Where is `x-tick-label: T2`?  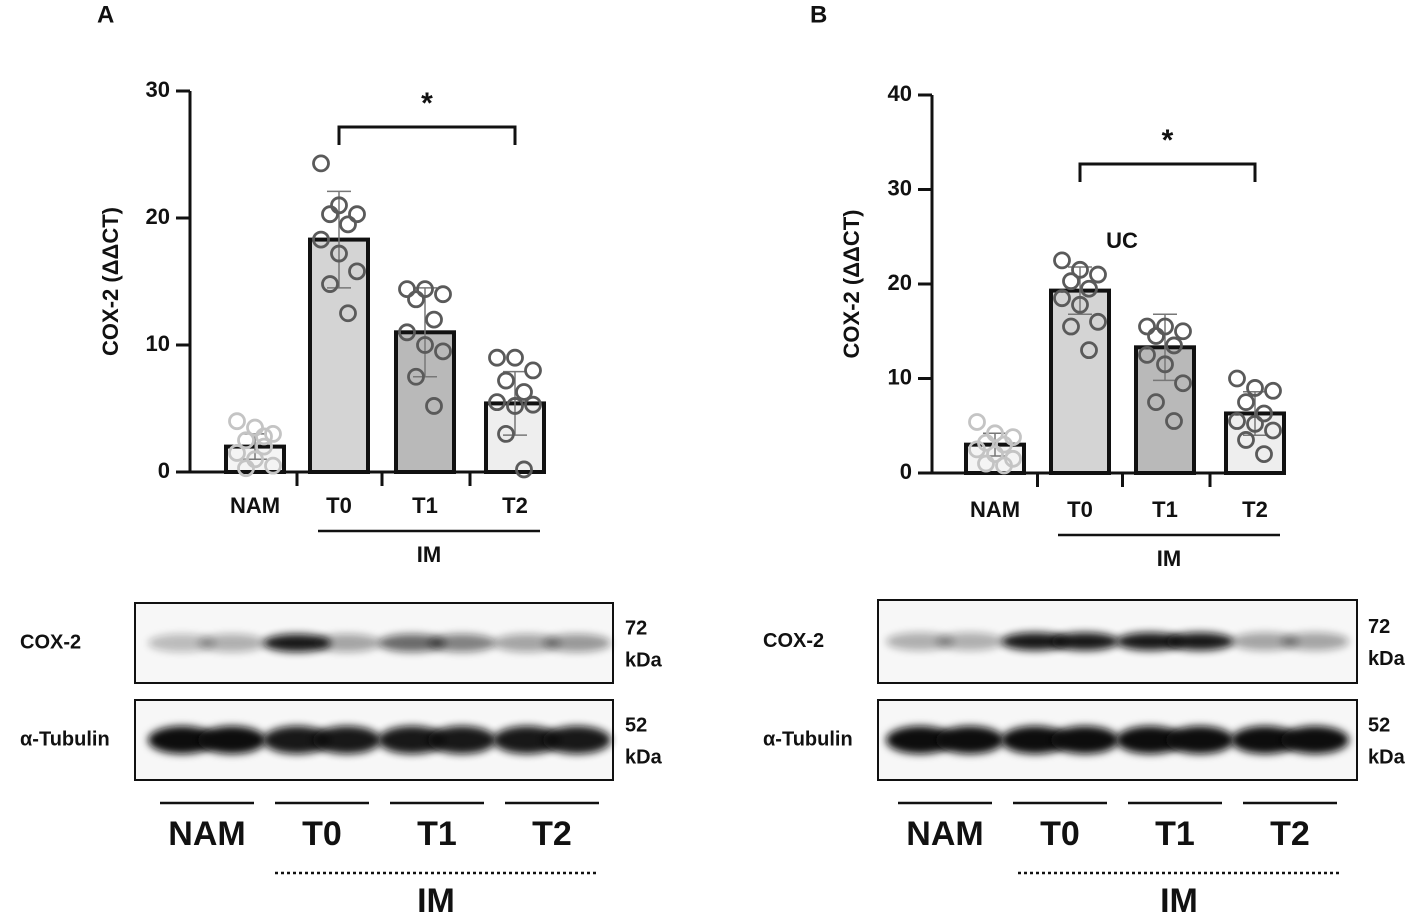
x-tick-label: T2 is located at coordinates (1255, 509).